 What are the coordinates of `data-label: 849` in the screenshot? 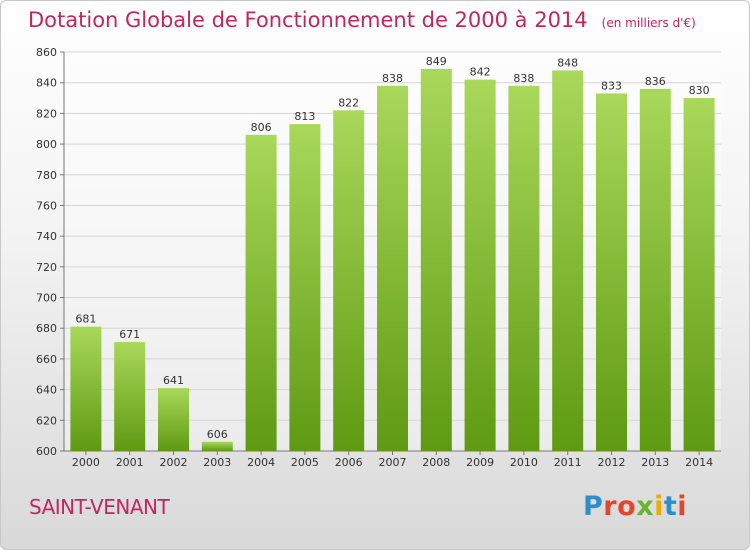 It's located at (436, 61).